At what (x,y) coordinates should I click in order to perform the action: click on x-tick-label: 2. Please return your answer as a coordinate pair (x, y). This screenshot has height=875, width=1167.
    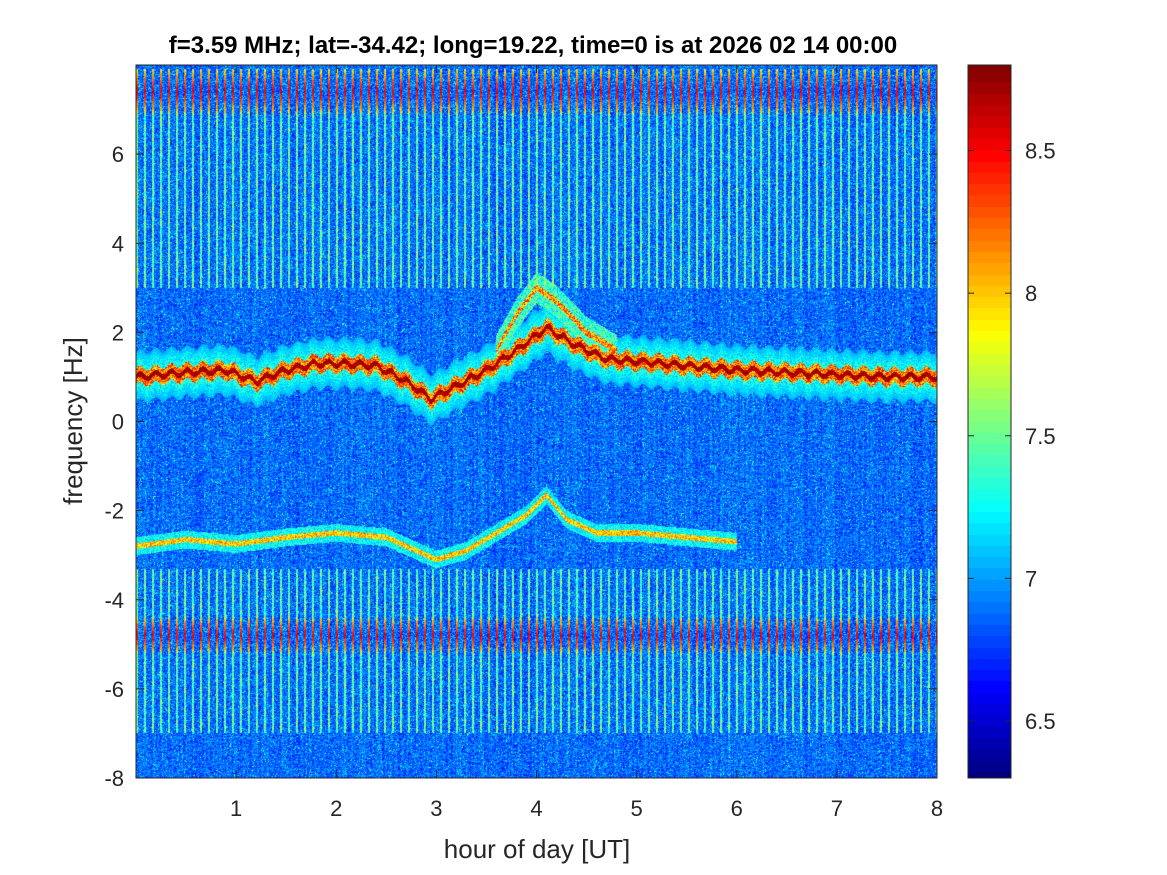
    Looking at the image, I should click on (336, 808).